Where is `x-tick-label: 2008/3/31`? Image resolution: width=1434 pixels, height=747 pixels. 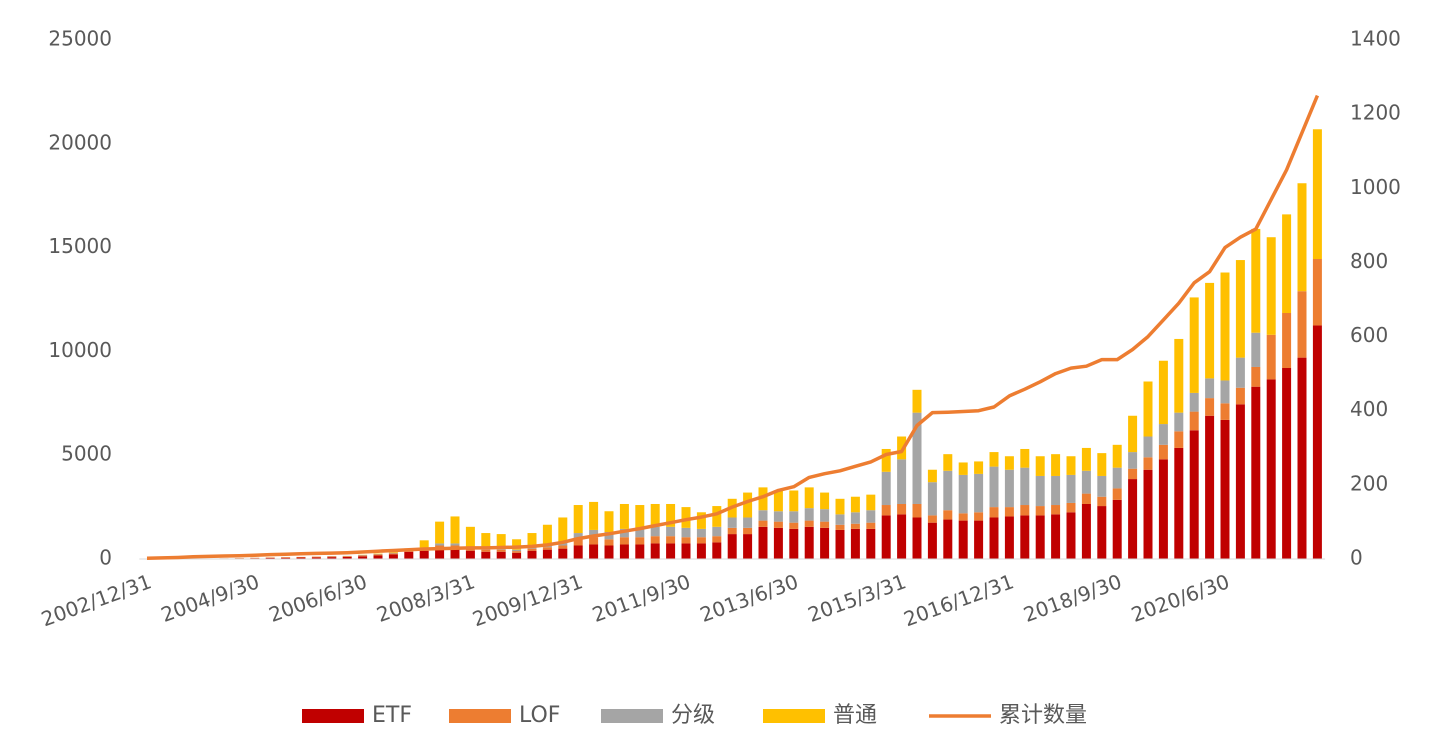
x-tick-label: 2008/3/31 is located at coordinates (425, 598).